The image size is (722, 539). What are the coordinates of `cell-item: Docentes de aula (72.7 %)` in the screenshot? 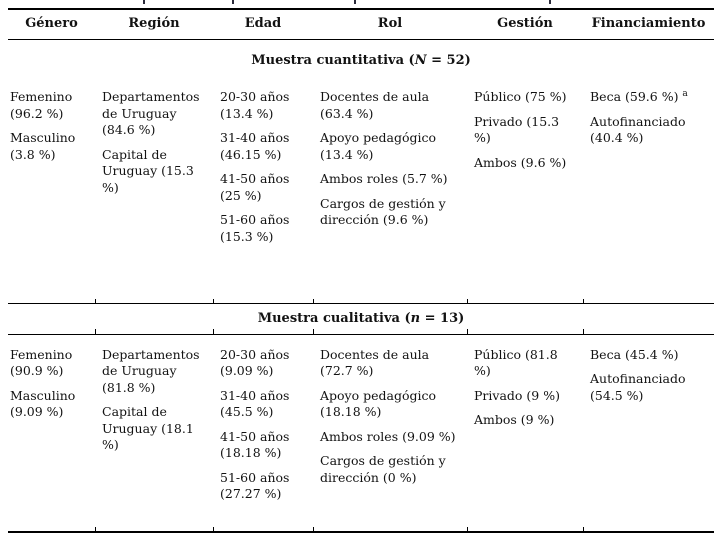 It's located at (375, 362).